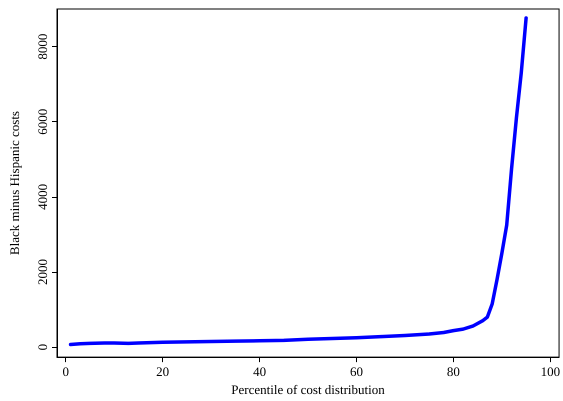  What do you see at coordinates (308, 389) in the screenshot?
I see `x-axis-title: Percentile of cost distribution` at bounding box center [308, 389].